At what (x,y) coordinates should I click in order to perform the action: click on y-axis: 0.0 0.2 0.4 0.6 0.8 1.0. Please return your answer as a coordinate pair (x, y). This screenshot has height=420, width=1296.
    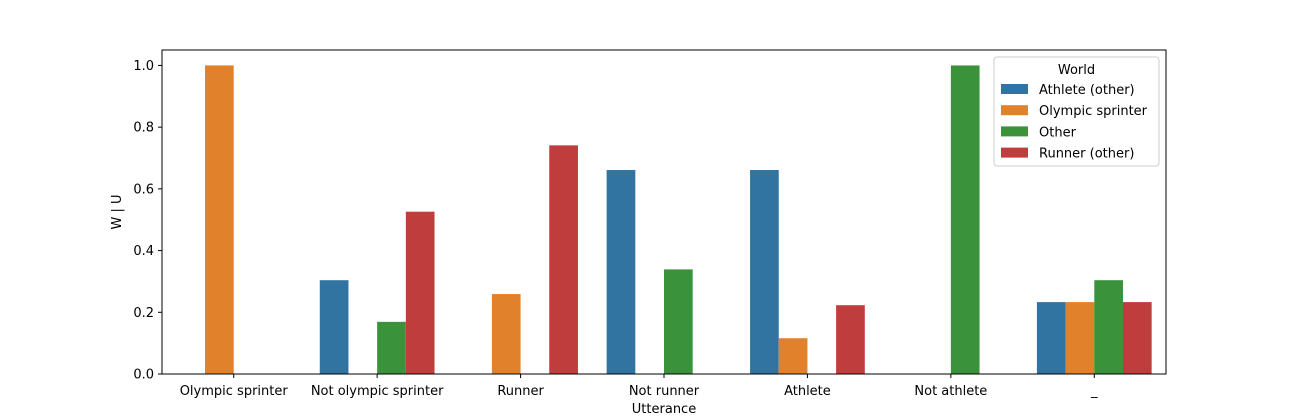
    Looking at the image, I should click on (147, 221).